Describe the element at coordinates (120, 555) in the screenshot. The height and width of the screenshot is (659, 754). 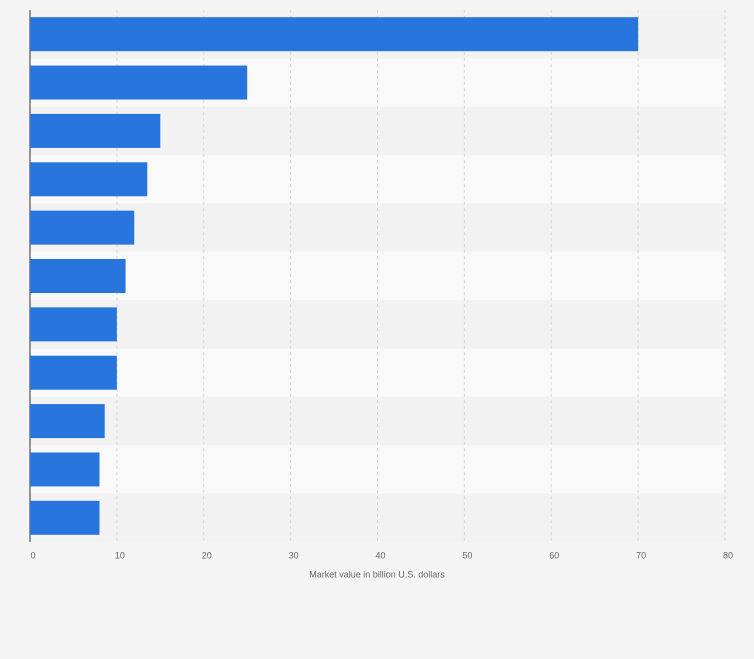
I see `x-tick-label: 10` at that location.